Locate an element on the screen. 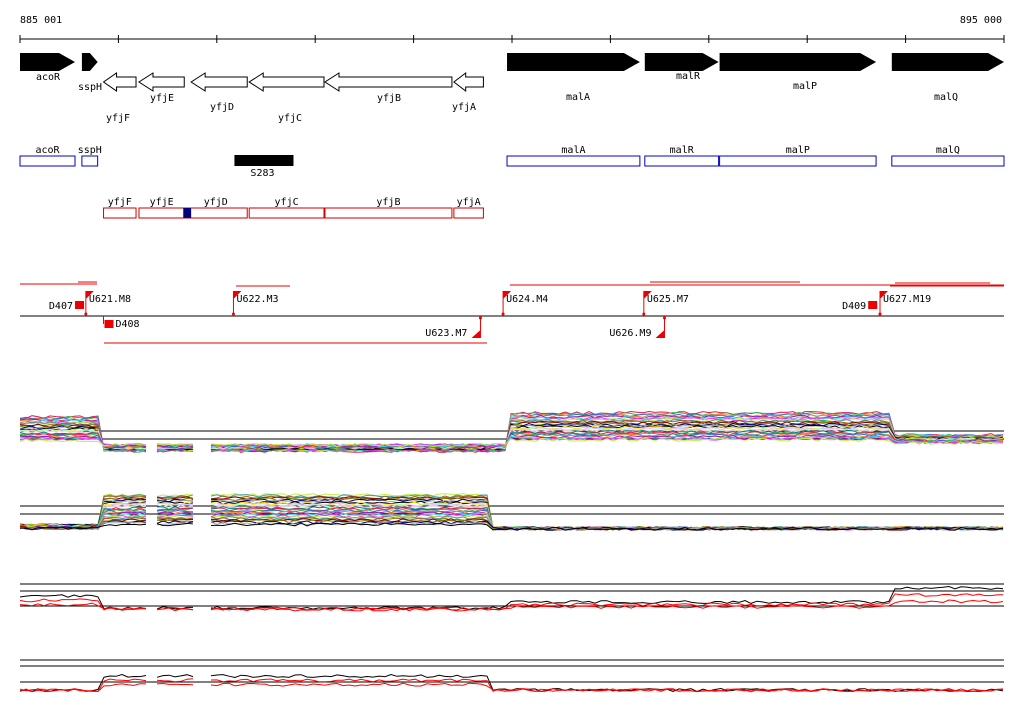  gene-label: malQ is located at coordinates (946, 97).